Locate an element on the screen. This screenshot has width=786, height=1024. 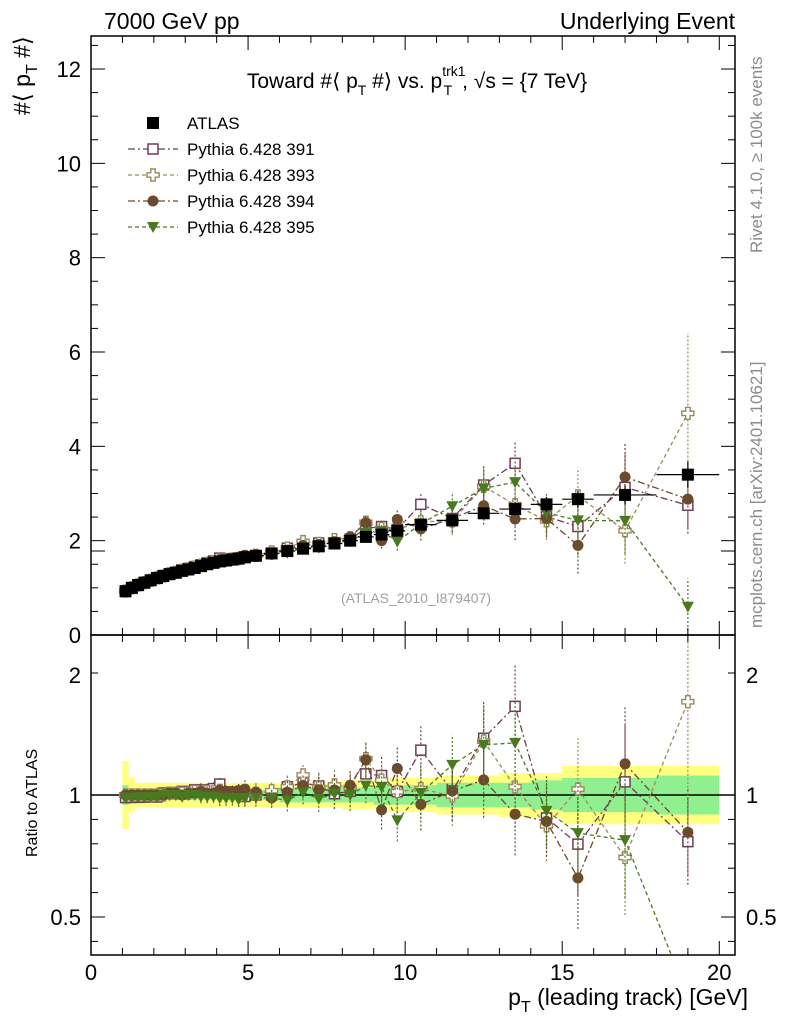
y-tick-label: 8 is located at coordinates (75, 258).